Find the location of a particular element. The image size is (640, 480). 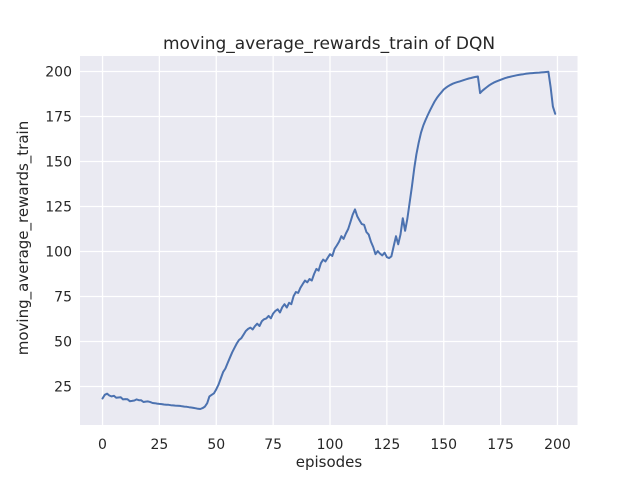

y-tick-label: 25 is located at coordinates (63, 387).